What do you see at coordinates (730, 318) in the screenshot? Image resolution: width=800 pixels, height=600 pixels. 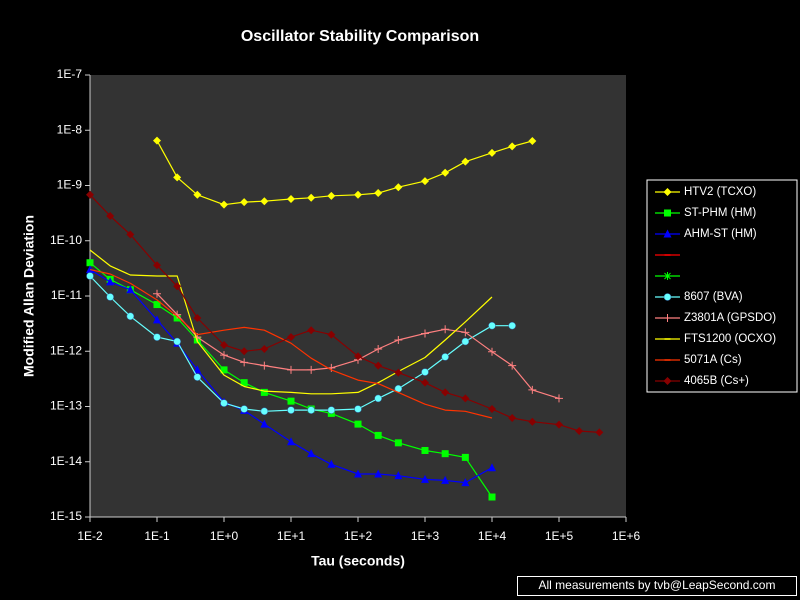 I see `legend-label: Z3801A (GPSDO)` at bounding box center [730, 318].